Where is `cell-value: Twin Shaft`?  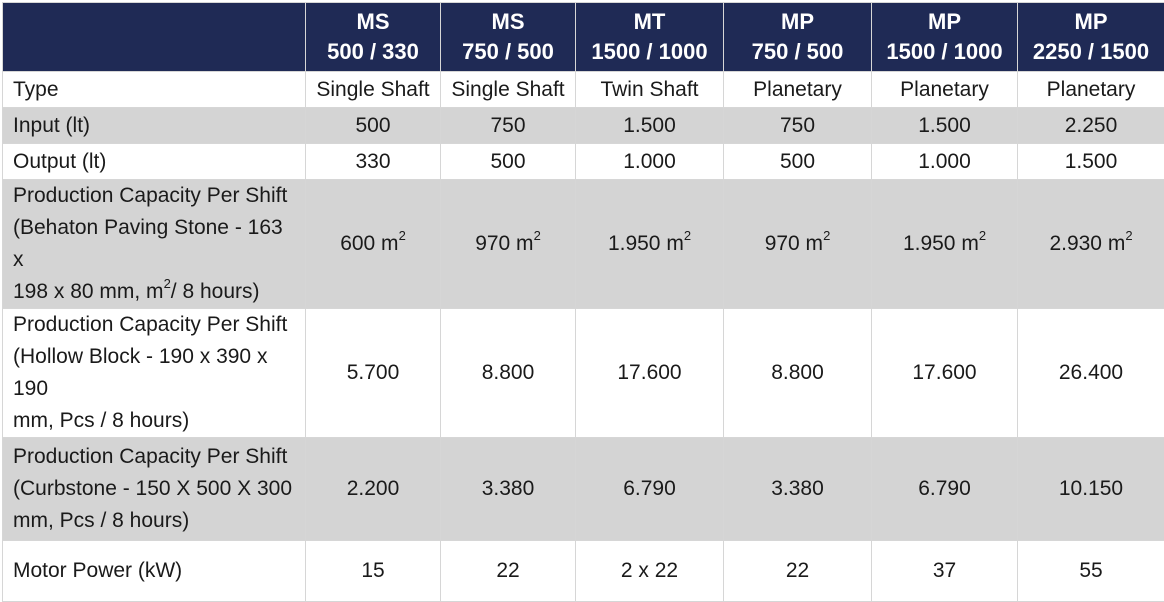
cell-value: Twin Shaft is located at coordinates (650, 90).